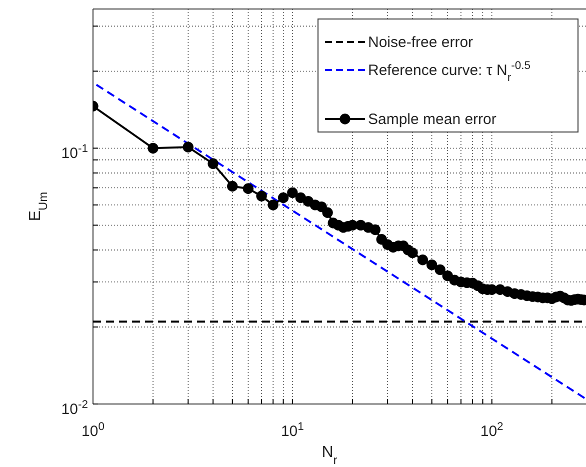  Describe the element at coordinates (74, 152) in the screenshot. I see `y-tick-label: 10$^{-1}$` at that location.